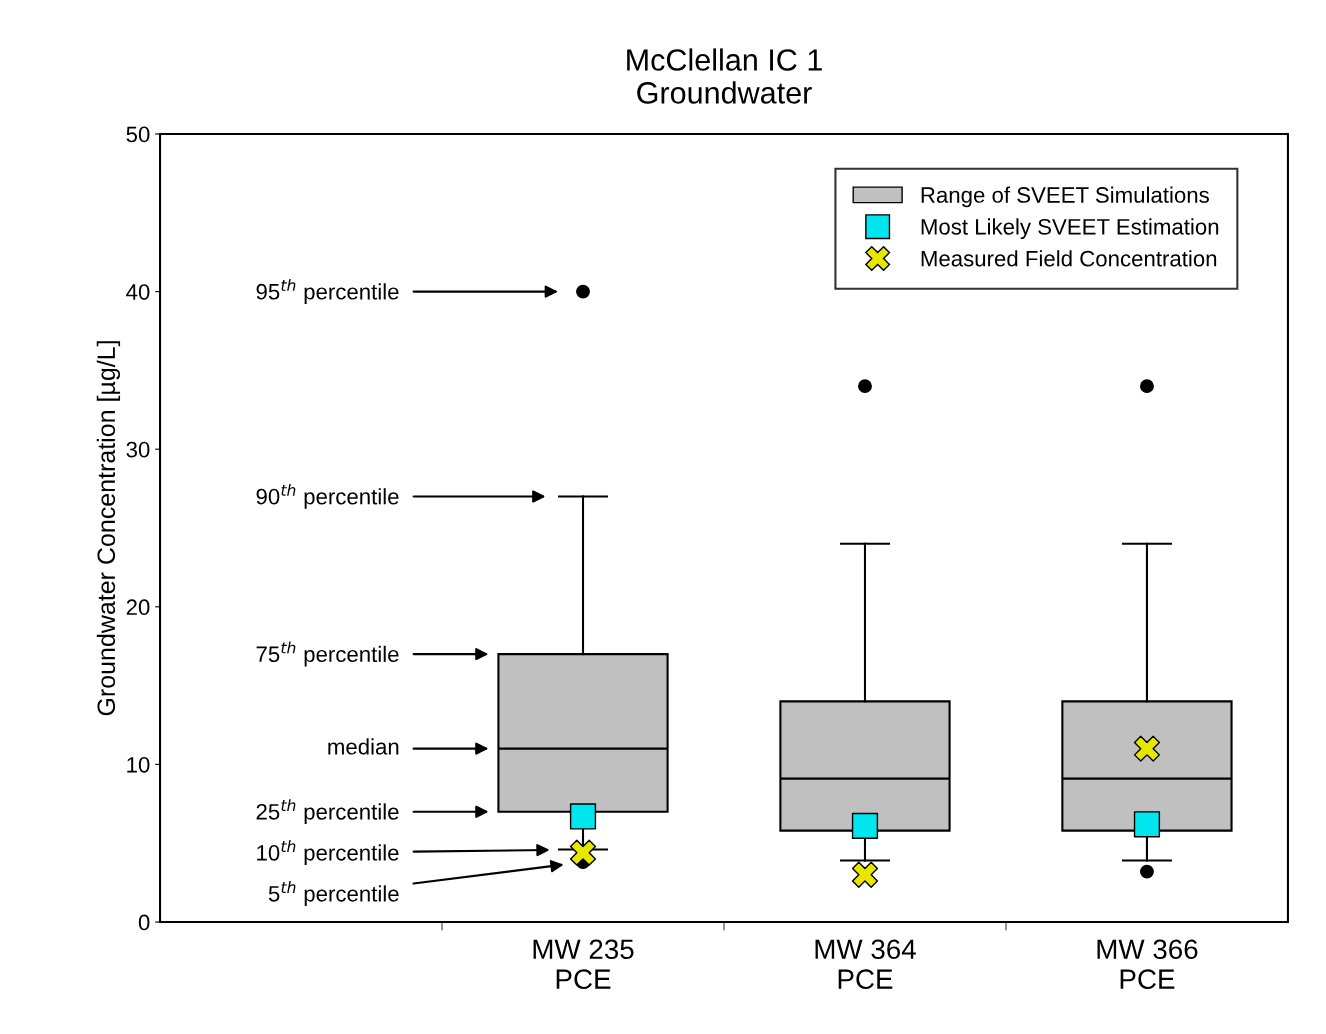 The width and height of the screenshot is (1326, 1034). I want to click on x-tick-label: MW 366 PCE, so click(1147, 964).